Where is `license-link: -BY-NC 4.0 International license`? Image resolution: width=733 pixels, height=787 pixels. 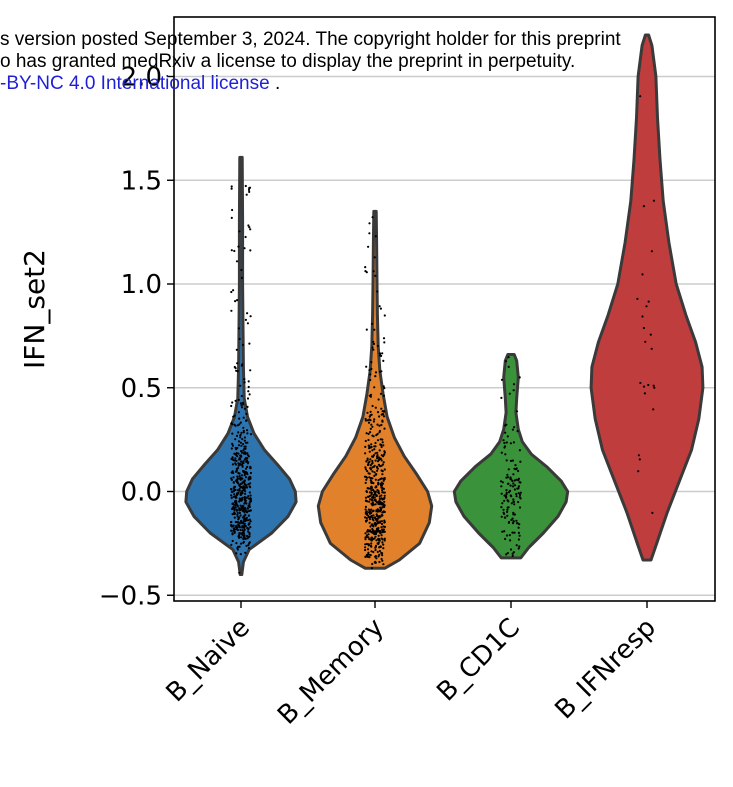
license-link: -BY-NC 4.0 International license is located at coordinates (135, 83).